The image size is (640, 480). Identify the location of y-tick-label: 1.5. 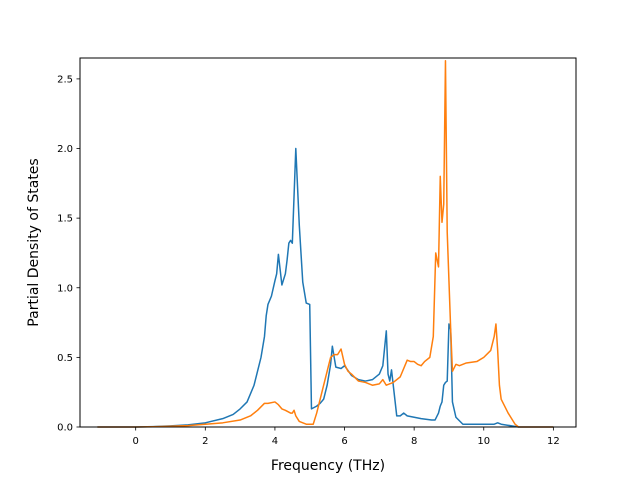
(65, 219).